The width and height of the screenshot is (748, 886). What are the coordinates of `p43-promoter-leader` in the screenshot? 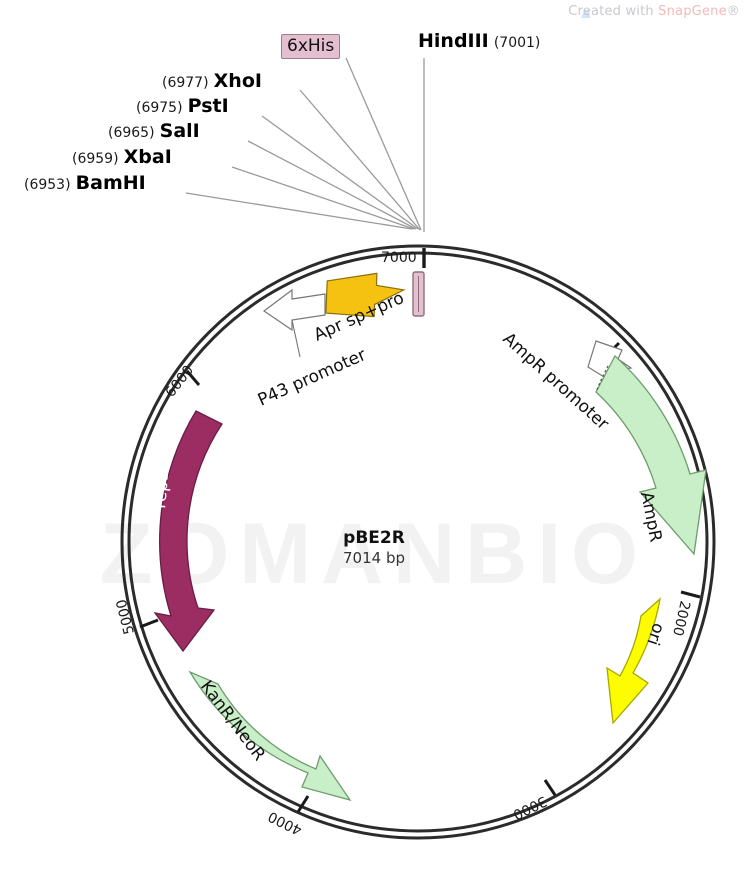 It's located at (296, 338).